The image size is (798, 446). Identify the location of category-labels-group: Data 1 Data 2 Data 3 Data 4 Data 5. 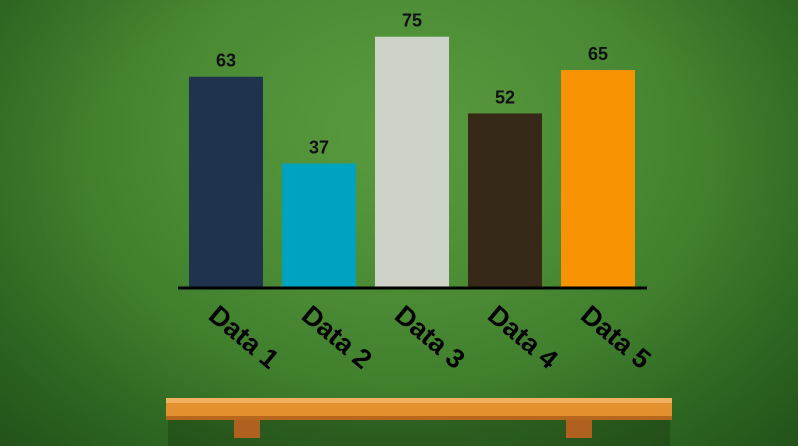
(429, 337).